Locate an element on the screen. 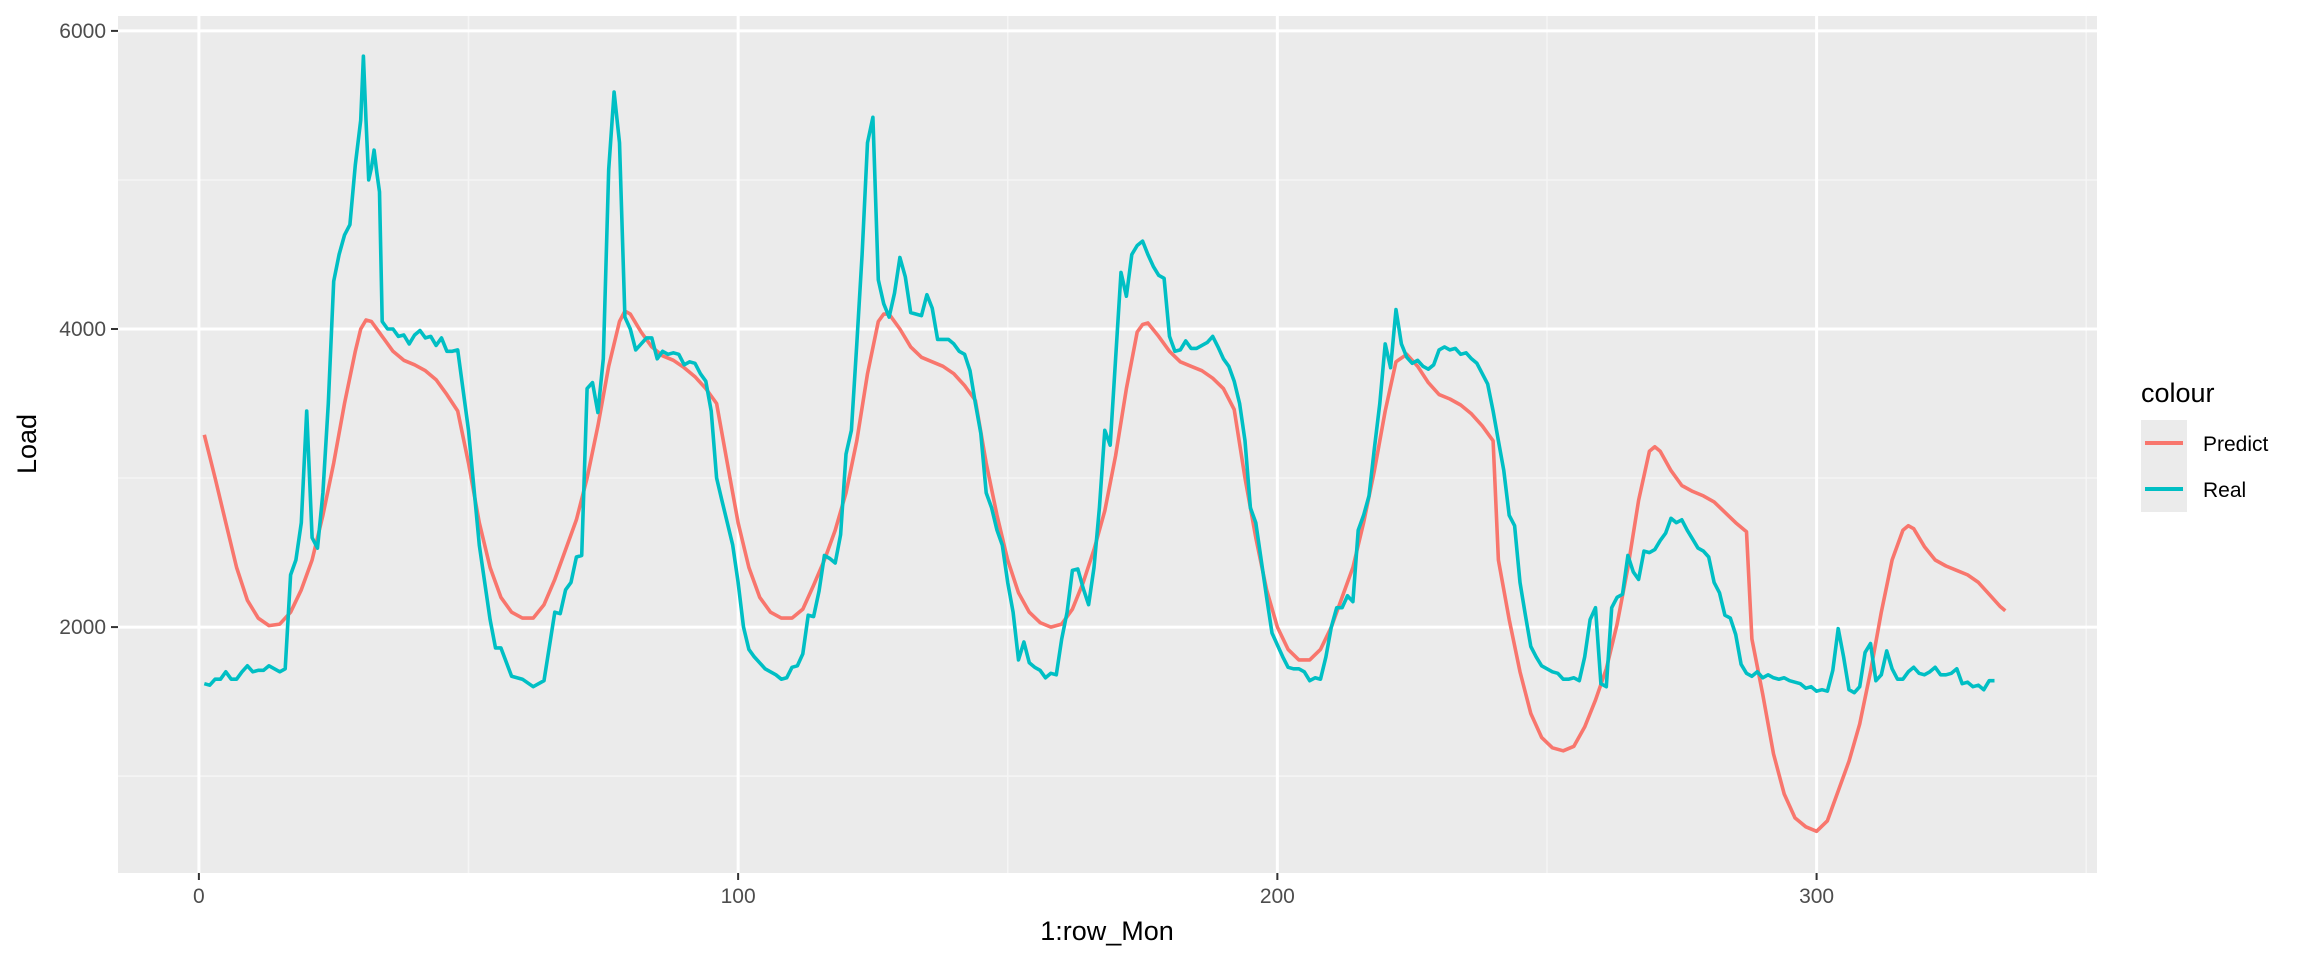 Image resolution: width=2304 pixels, height=960 pixels. x-tick-label: 0 is located at coordinates (199, 896).